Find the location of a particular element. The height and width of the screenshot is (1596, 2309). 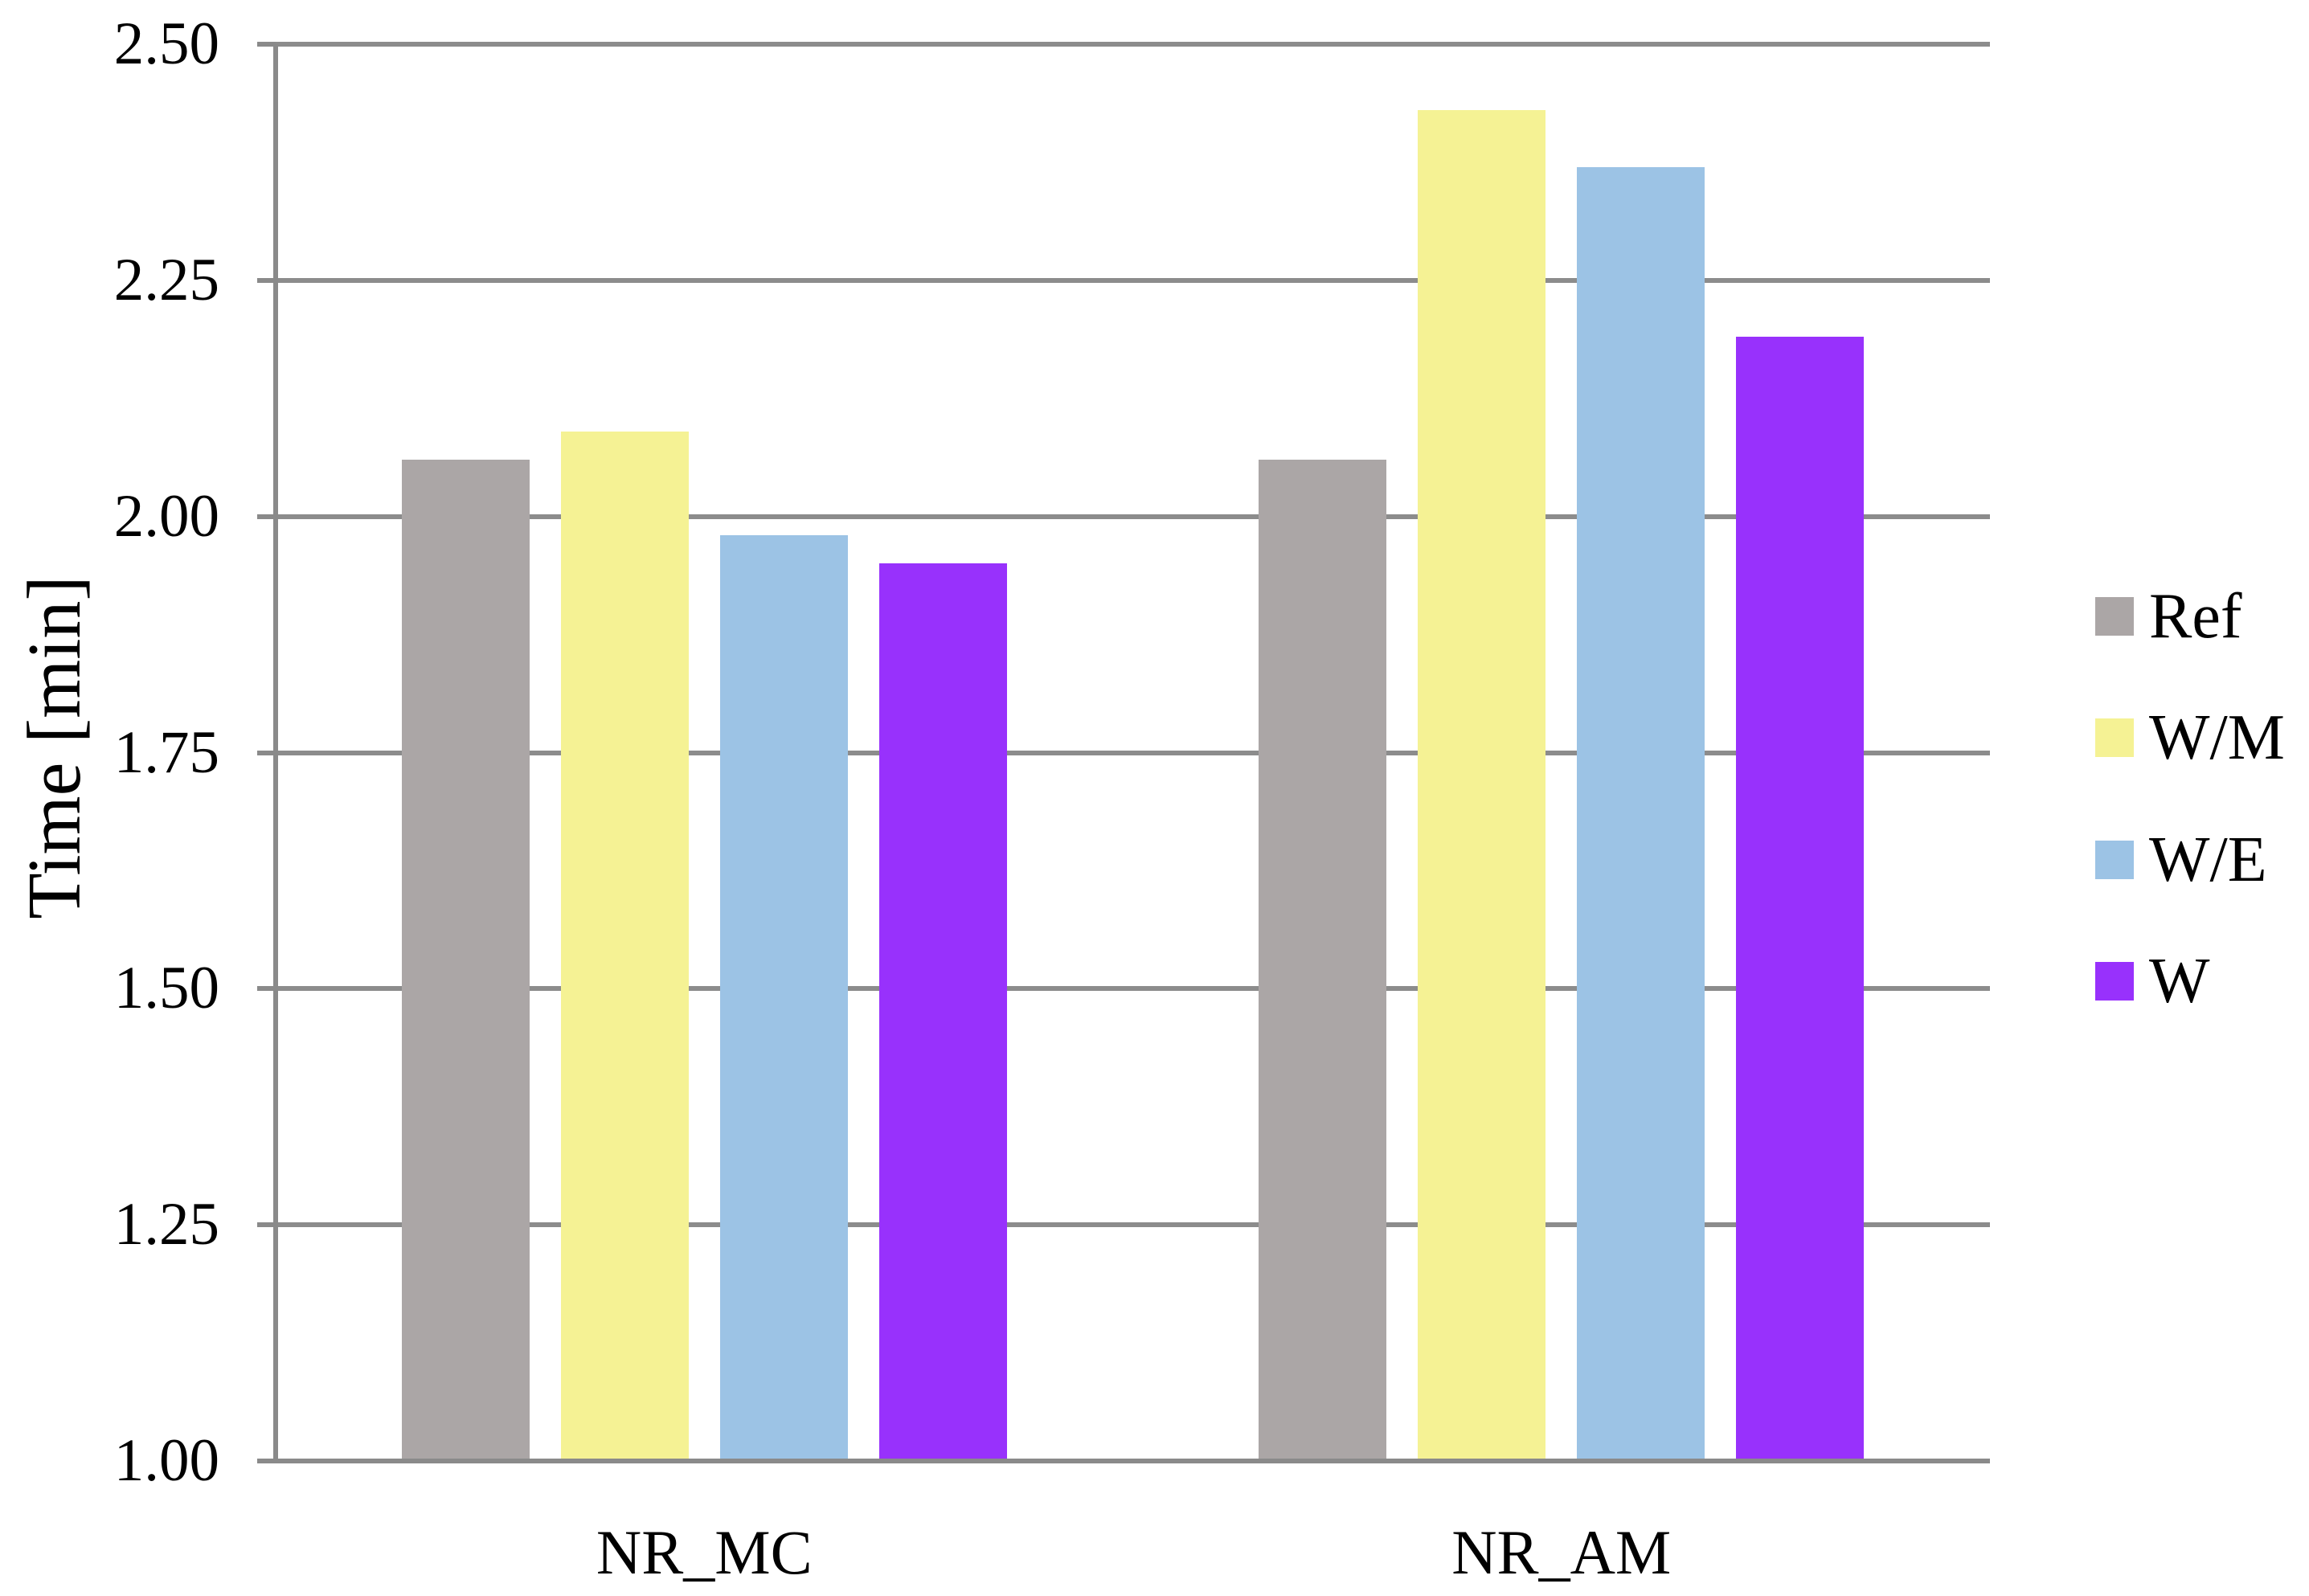

legend-swatch-Ref is located at coordinates (2114, 616).